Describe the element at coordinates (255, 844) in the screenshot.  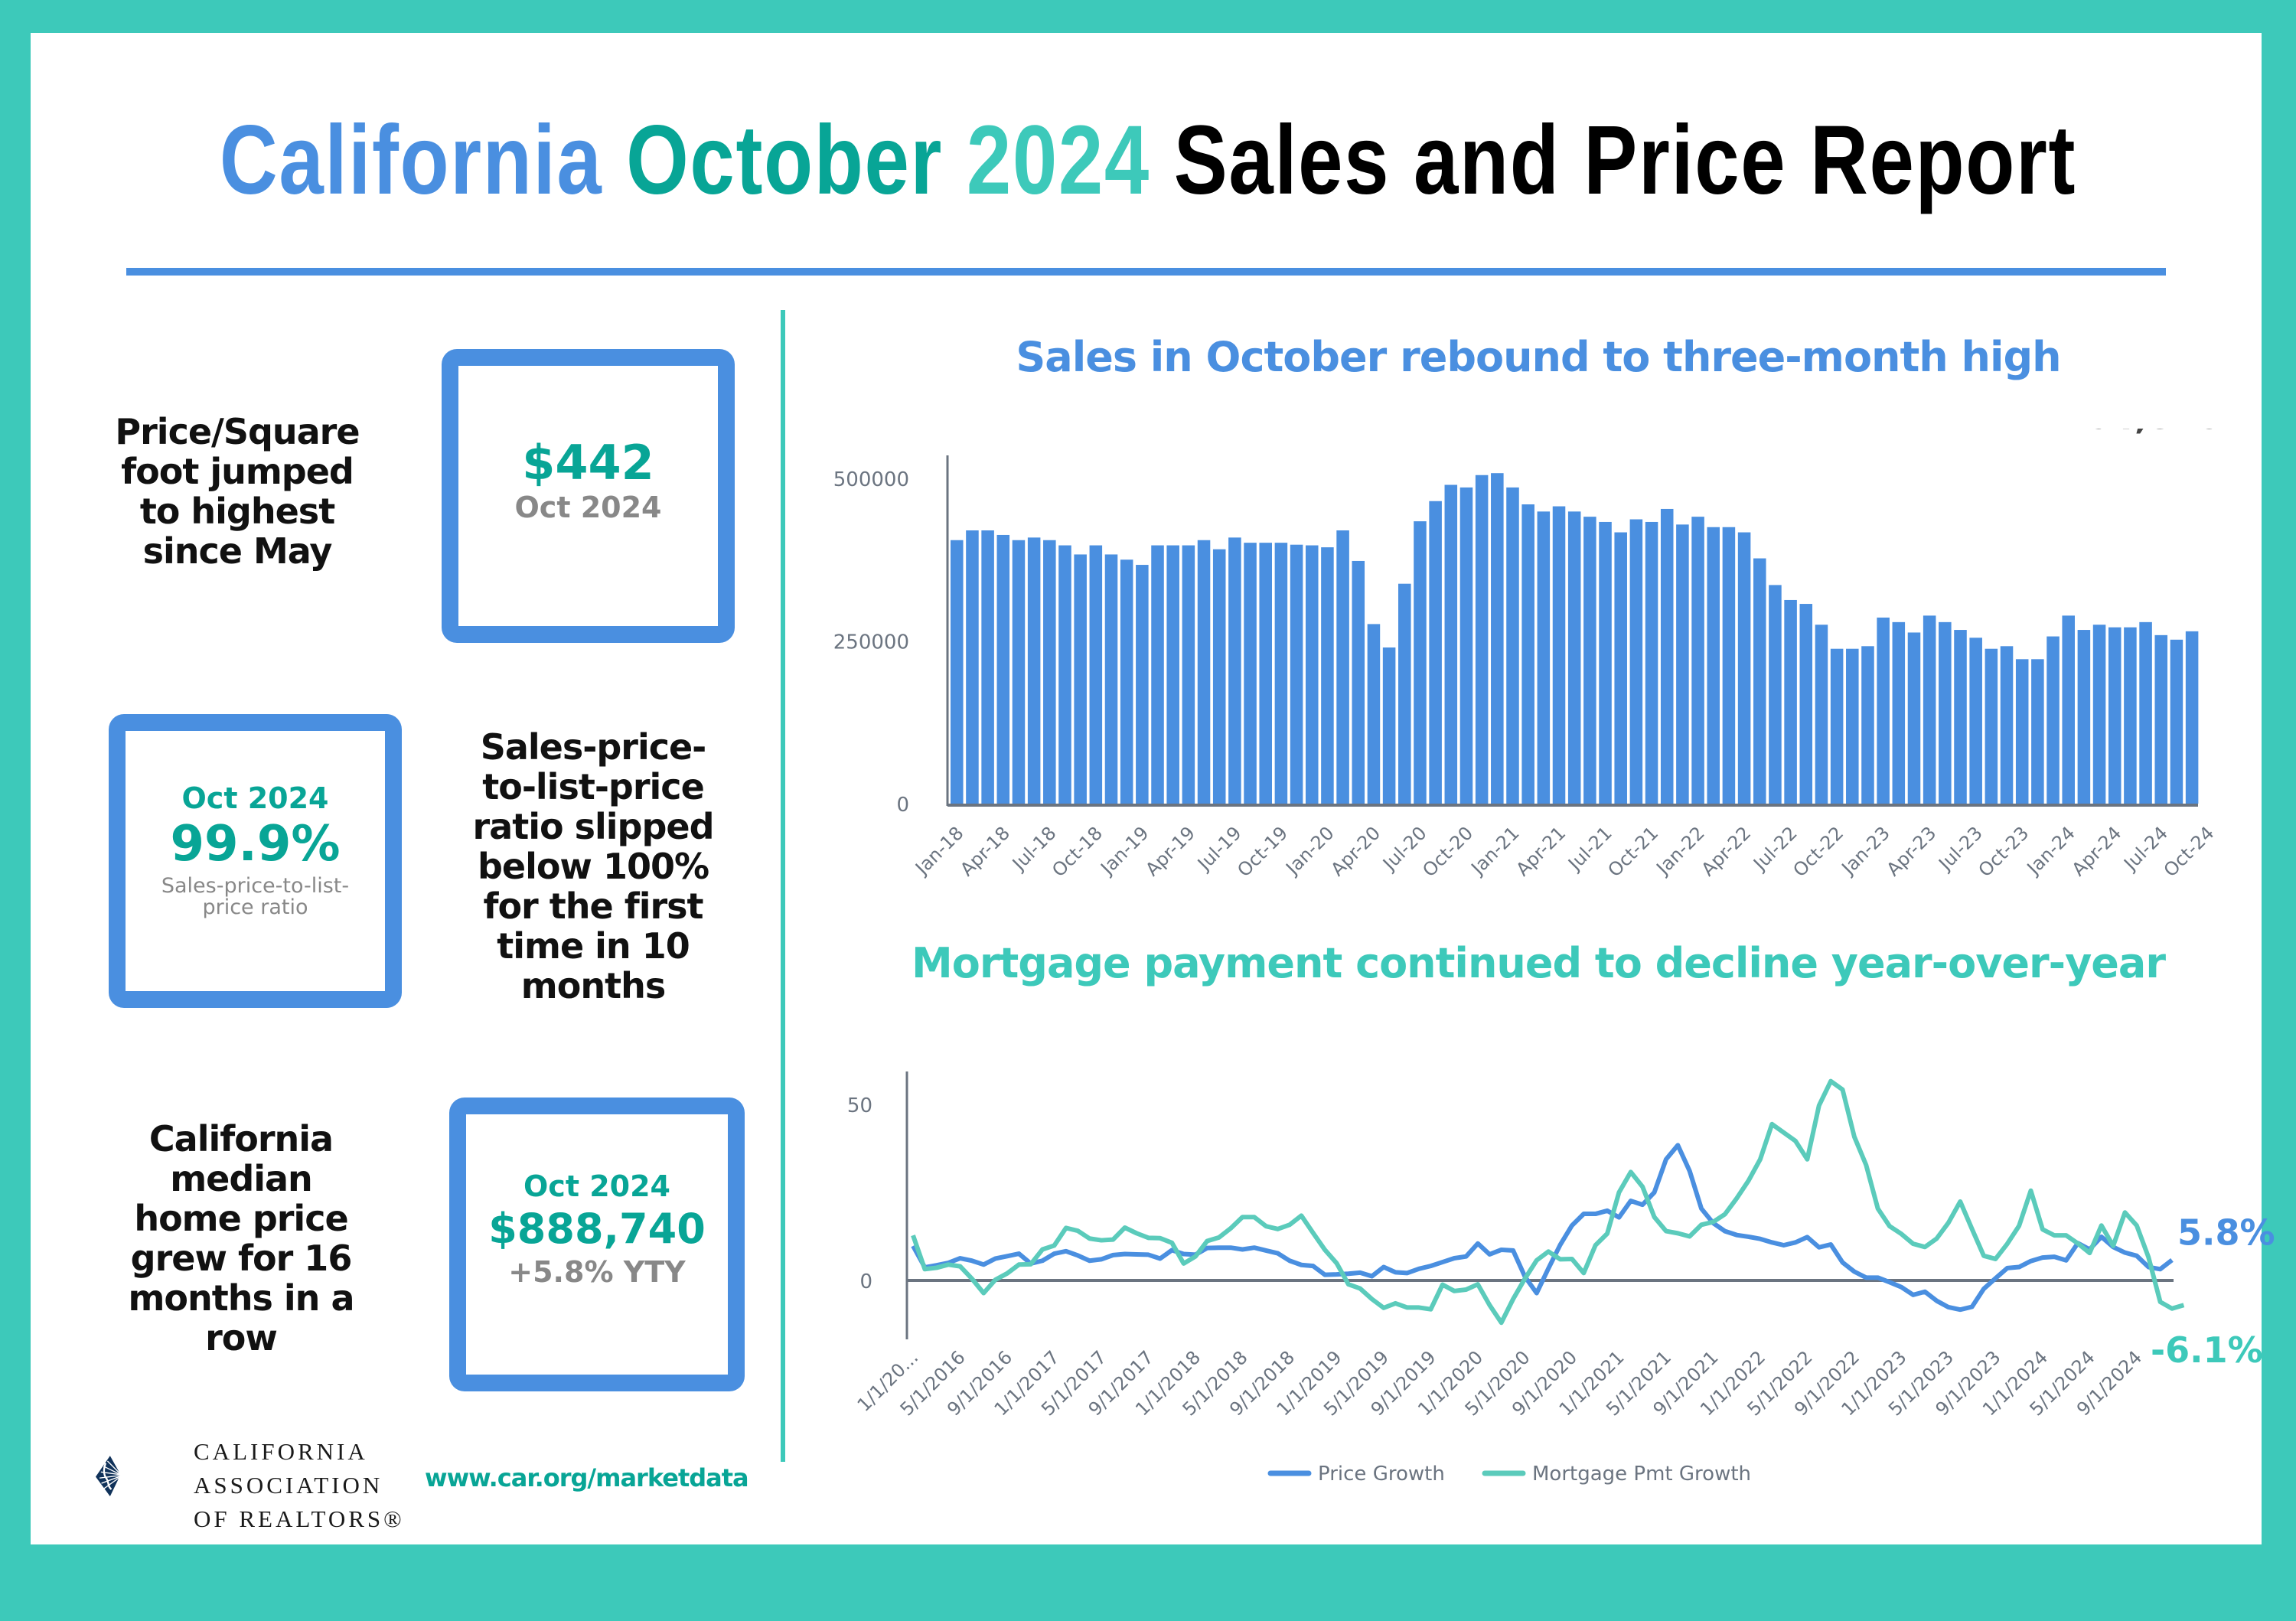
I see `kpi-ratio-value: 99.9%` at that location.